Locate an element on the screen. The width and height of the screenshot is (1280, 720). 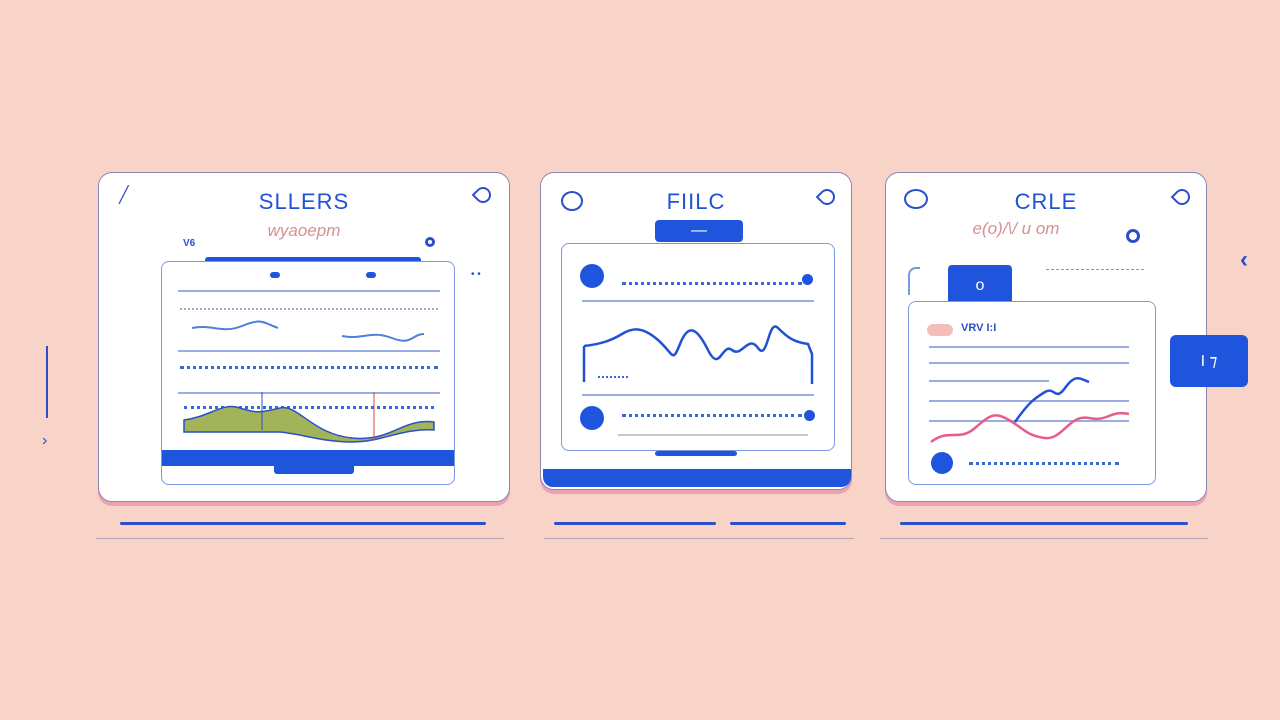
bracket-left is located at coordinates (914, 281).